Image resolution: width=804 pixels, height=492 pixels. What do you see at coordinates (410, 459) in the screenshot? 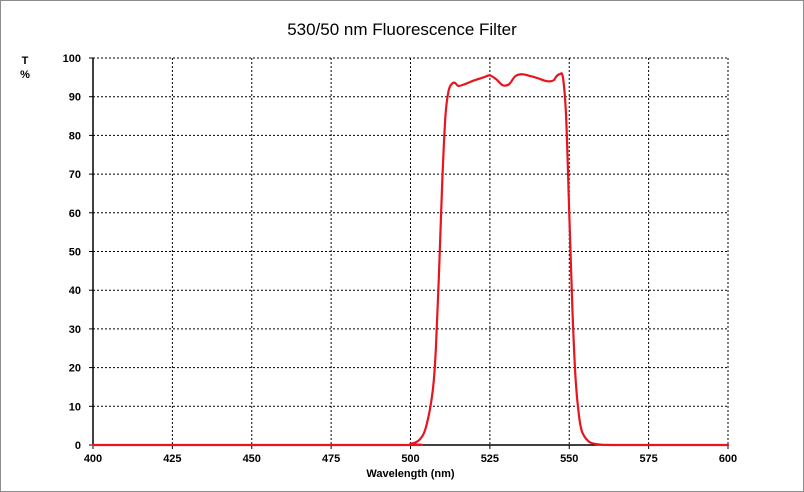
I see `x-tick-label-500: 500` at bounding box center [410, 459].